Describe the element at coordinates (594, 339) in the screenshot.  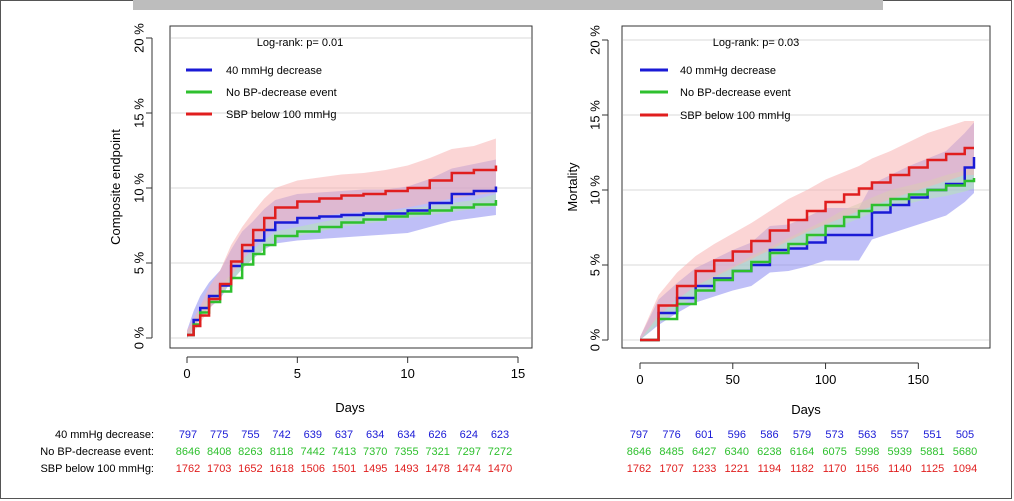
I see `y-tick-label: 0 %` at that location.